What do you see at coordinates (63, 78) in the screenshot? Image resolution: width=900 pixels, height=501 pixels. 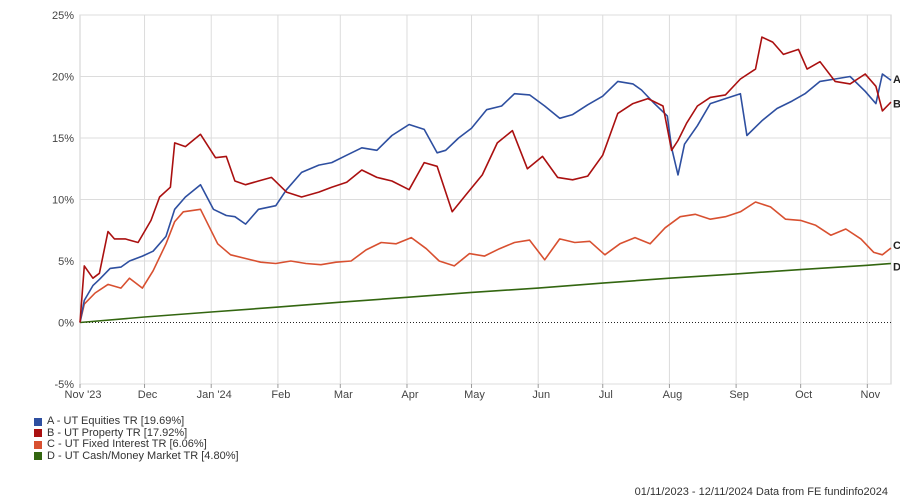 I see `y-tick-label: 20%` at bounding box center [63, 78].